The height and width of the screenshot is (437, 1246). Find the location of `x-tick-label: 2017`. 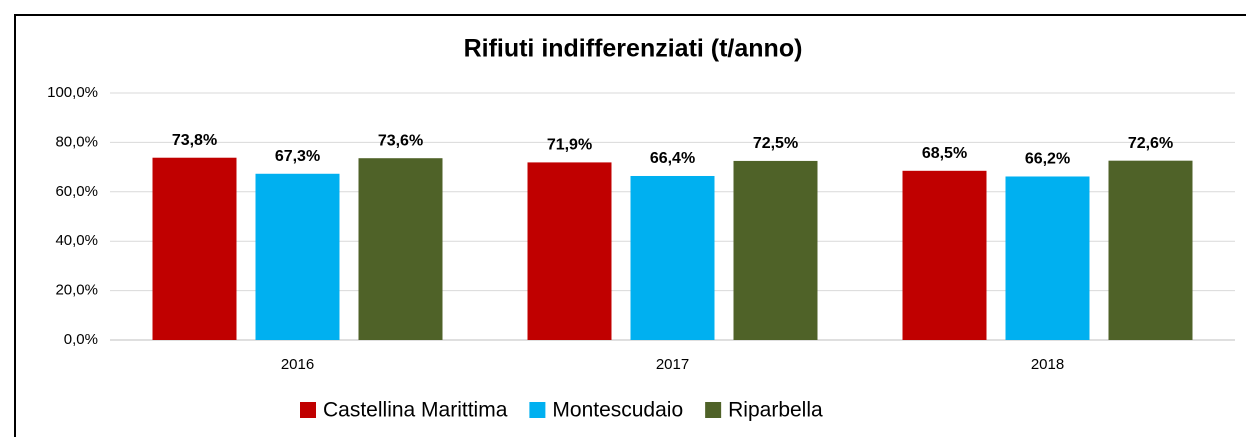

x-tick-label: 2017 is located at coordinates (672, 364).